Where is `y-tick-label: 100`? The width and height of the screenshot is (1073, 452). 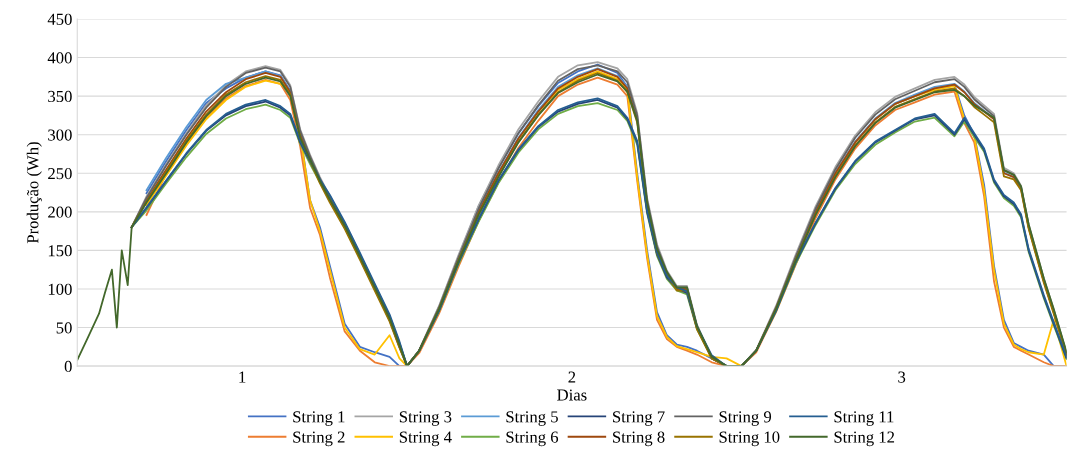
y-tick-label: 100 is located at coordinates (60, 289).